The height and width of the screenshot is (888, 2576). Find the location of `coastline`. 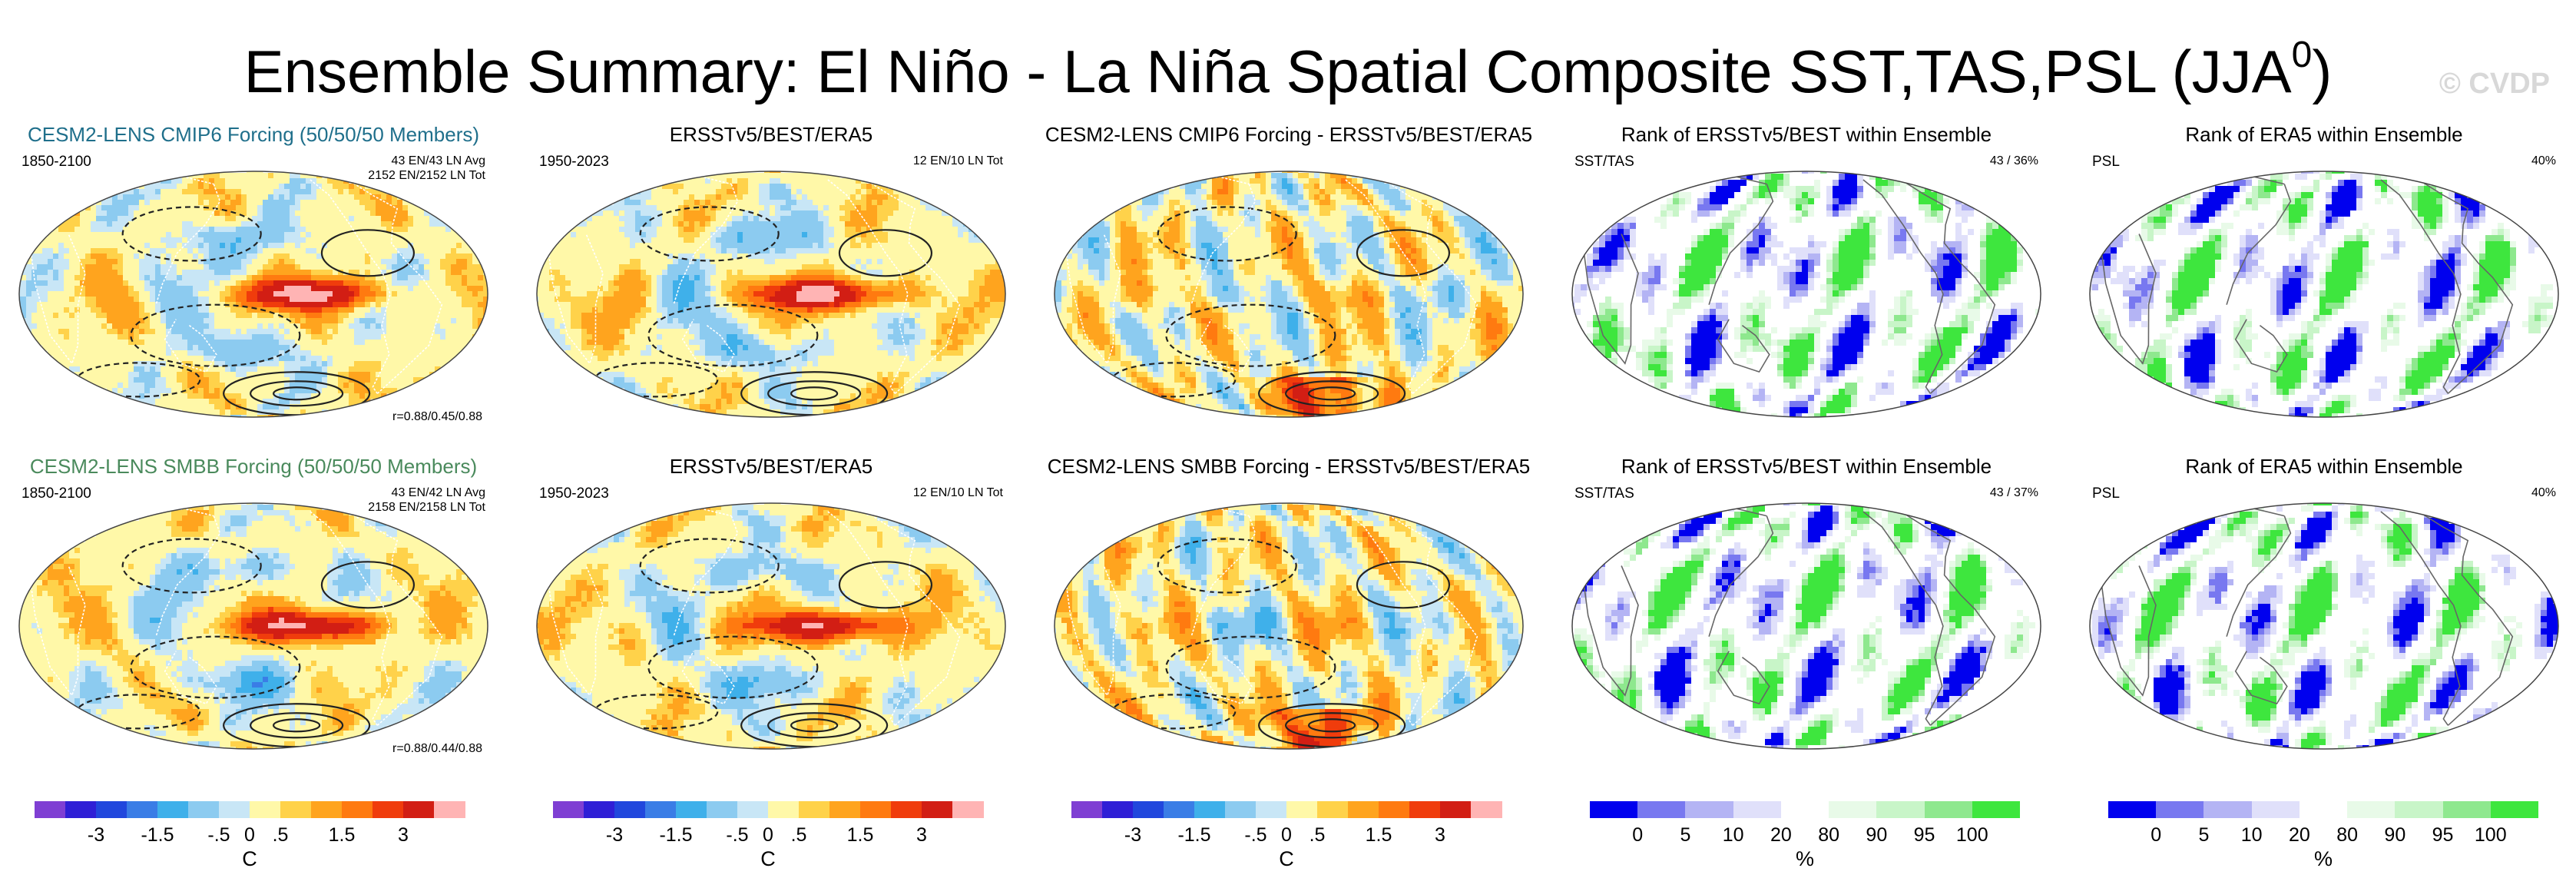

coastline is located at coordinates (188, 244).